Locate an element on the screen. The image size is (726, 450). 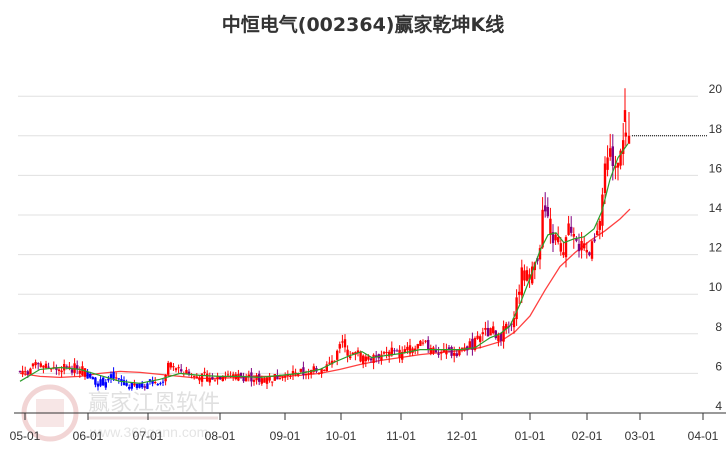
y-tick-label: 4 is located at coordinates (718, 406).